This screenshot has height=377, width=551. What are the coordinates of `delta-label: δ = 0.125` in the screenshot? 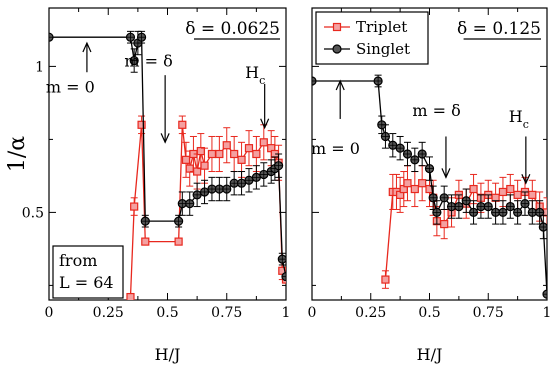 It's located at (499, 29).